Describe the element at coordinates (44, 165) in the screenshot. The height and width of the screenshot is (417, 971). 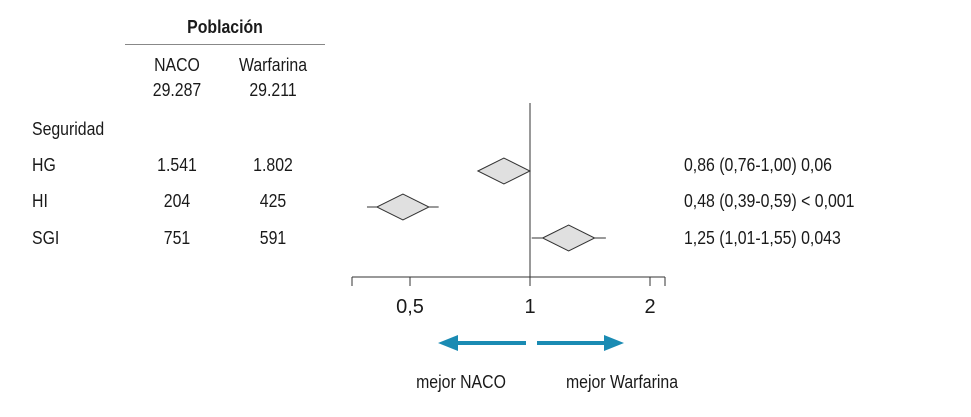
I see `row-label-hg: HG` at that location.